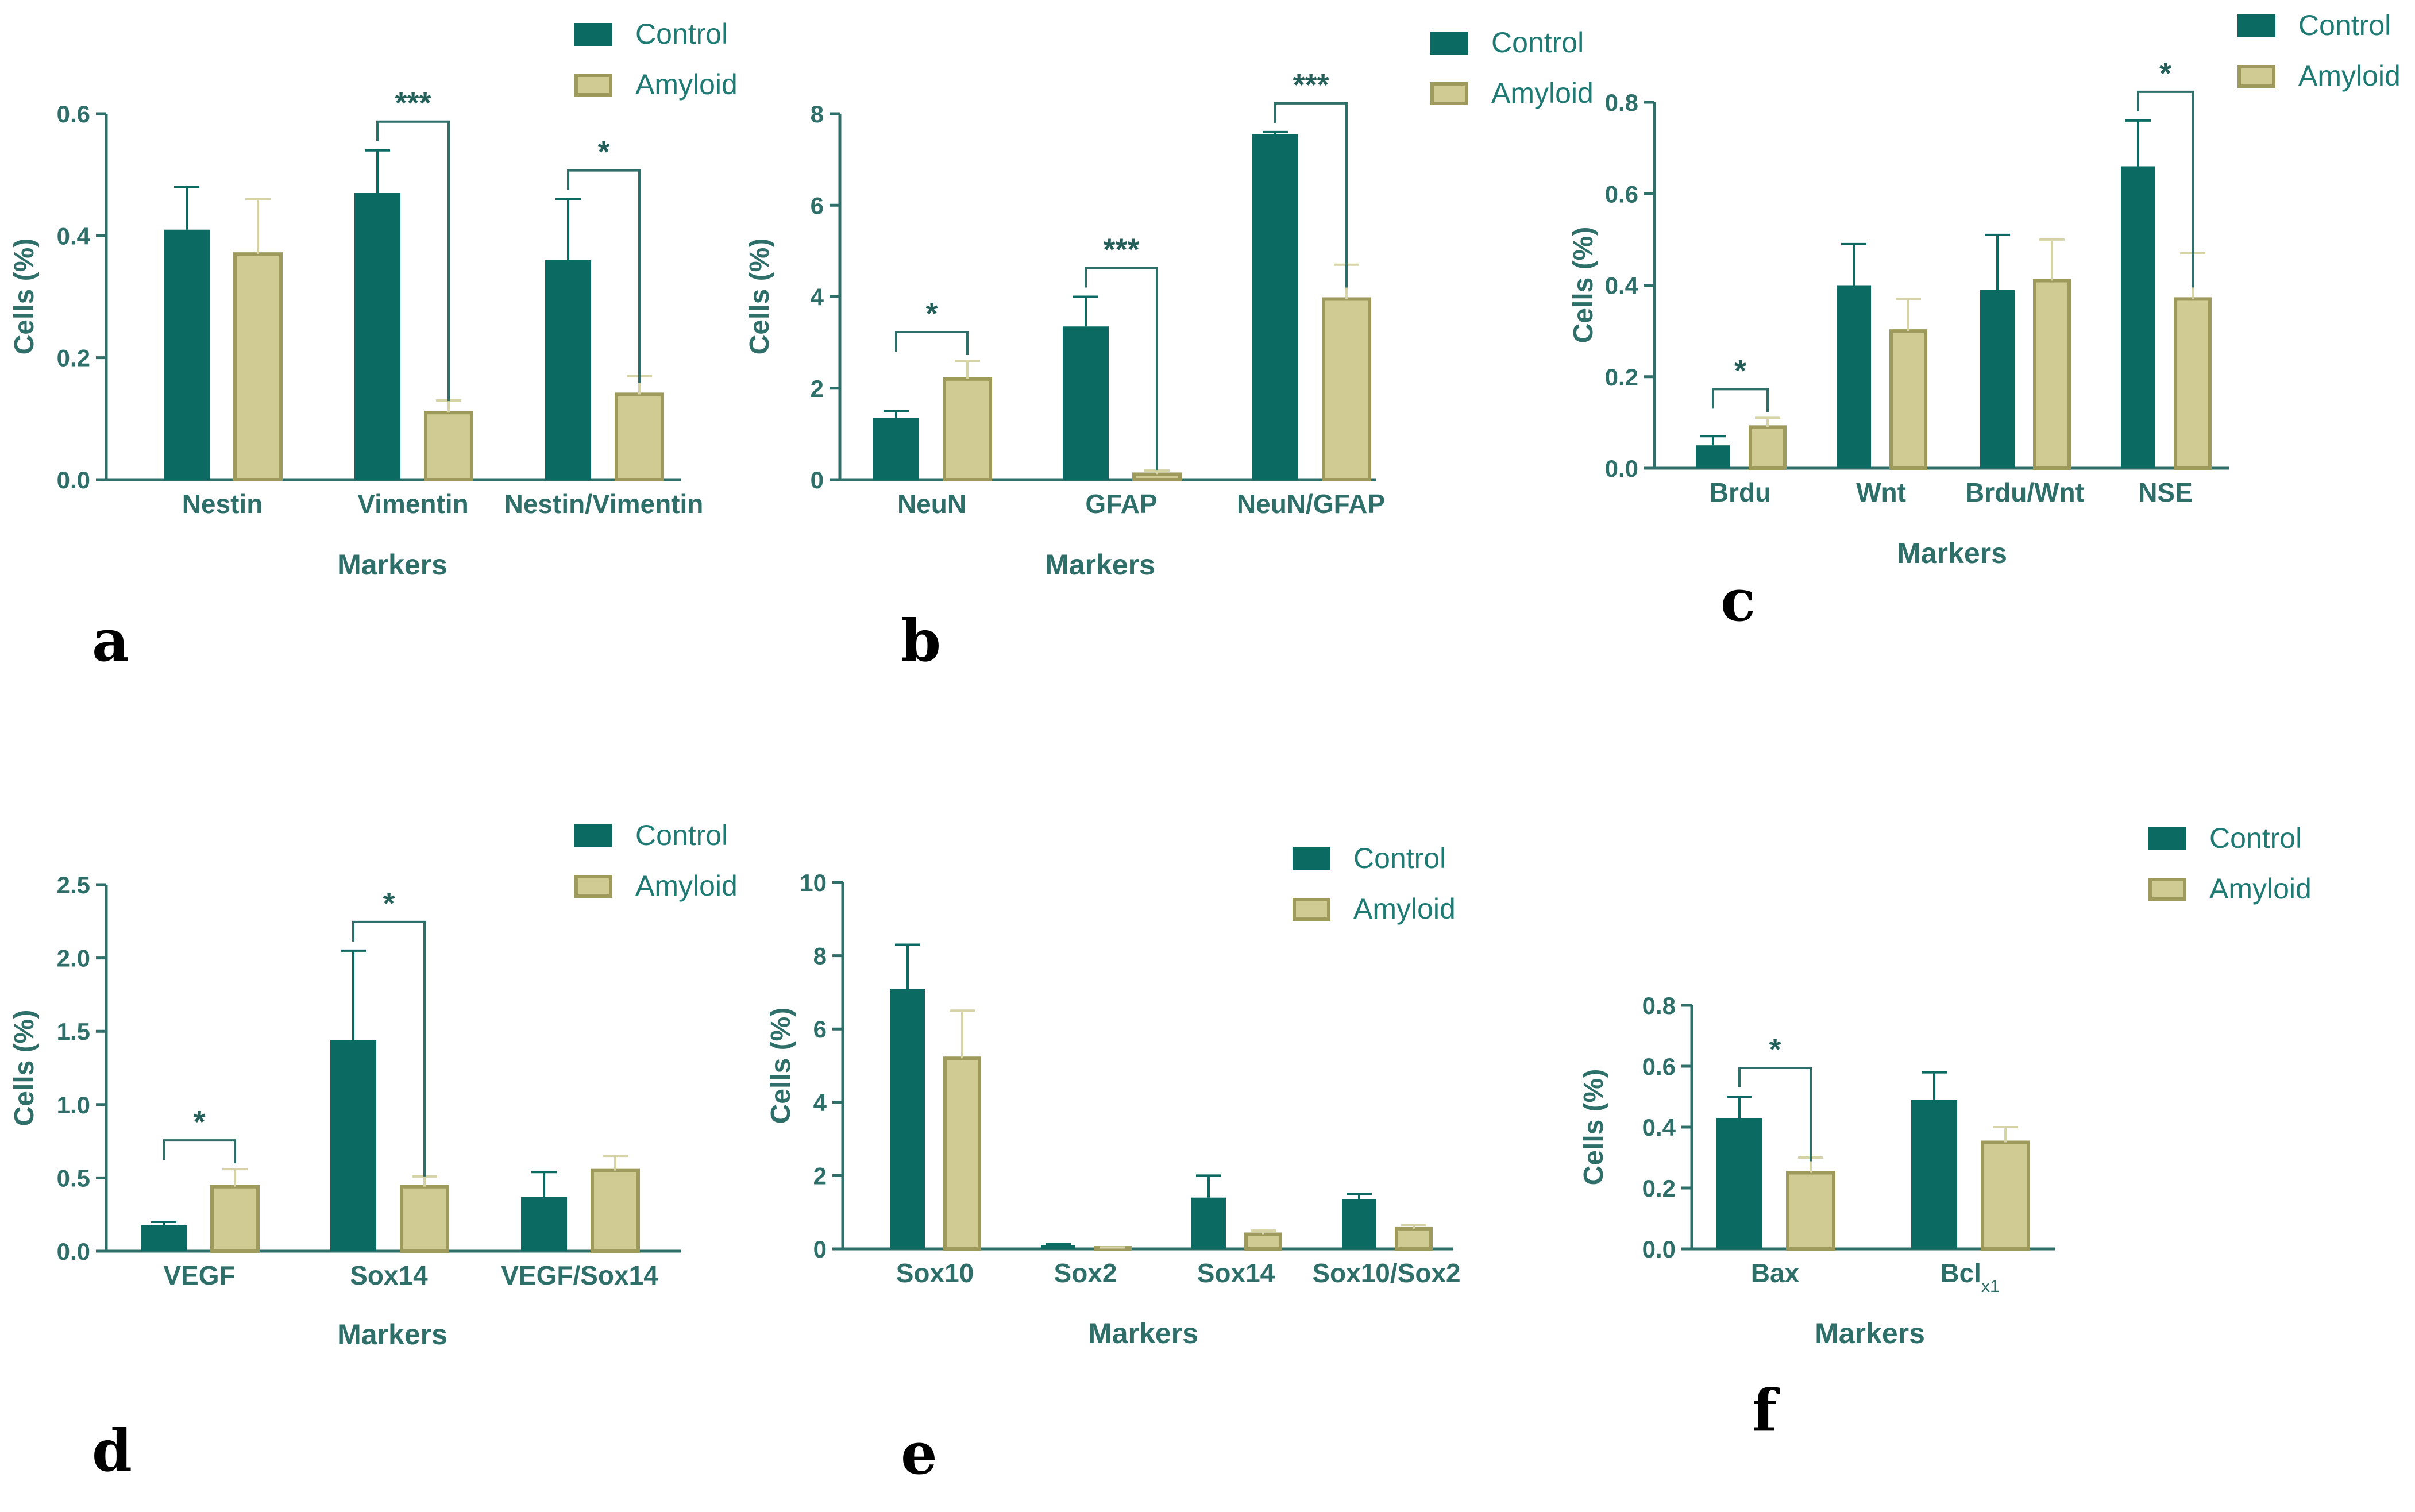  What do you see at coordinates (1085, 1273) in the screenshot?
I see `x-tick-label: Sox2` at bounding box center [1085, 1273].